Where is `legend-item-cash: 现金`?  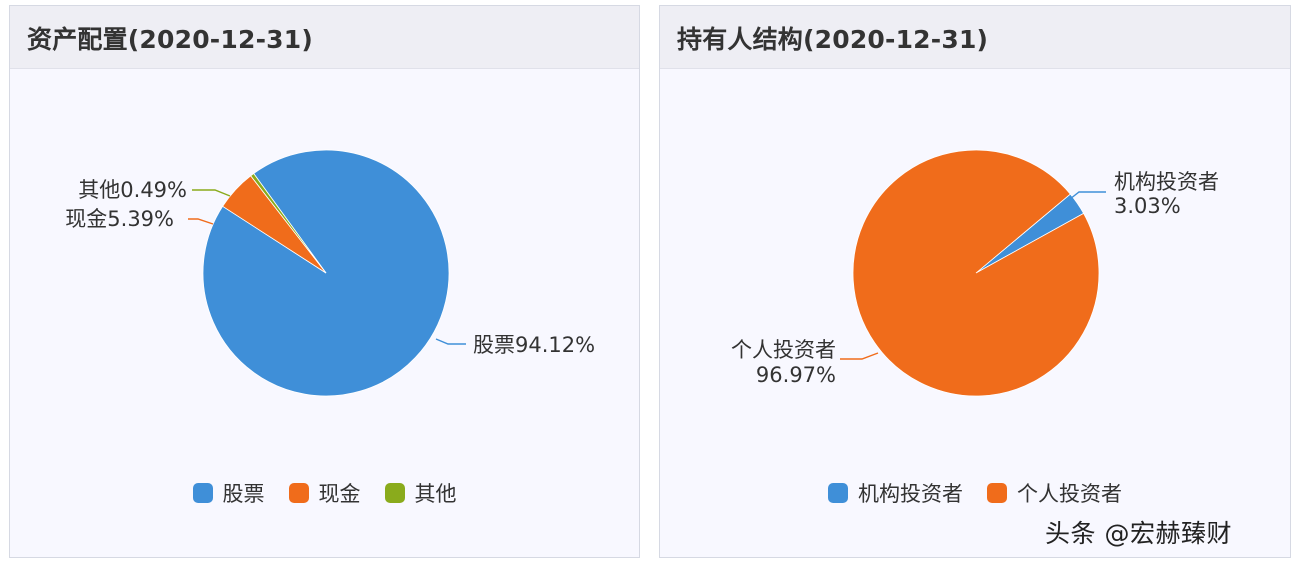 legend-item-cash: 现金 is located at coordinates (324, 493).